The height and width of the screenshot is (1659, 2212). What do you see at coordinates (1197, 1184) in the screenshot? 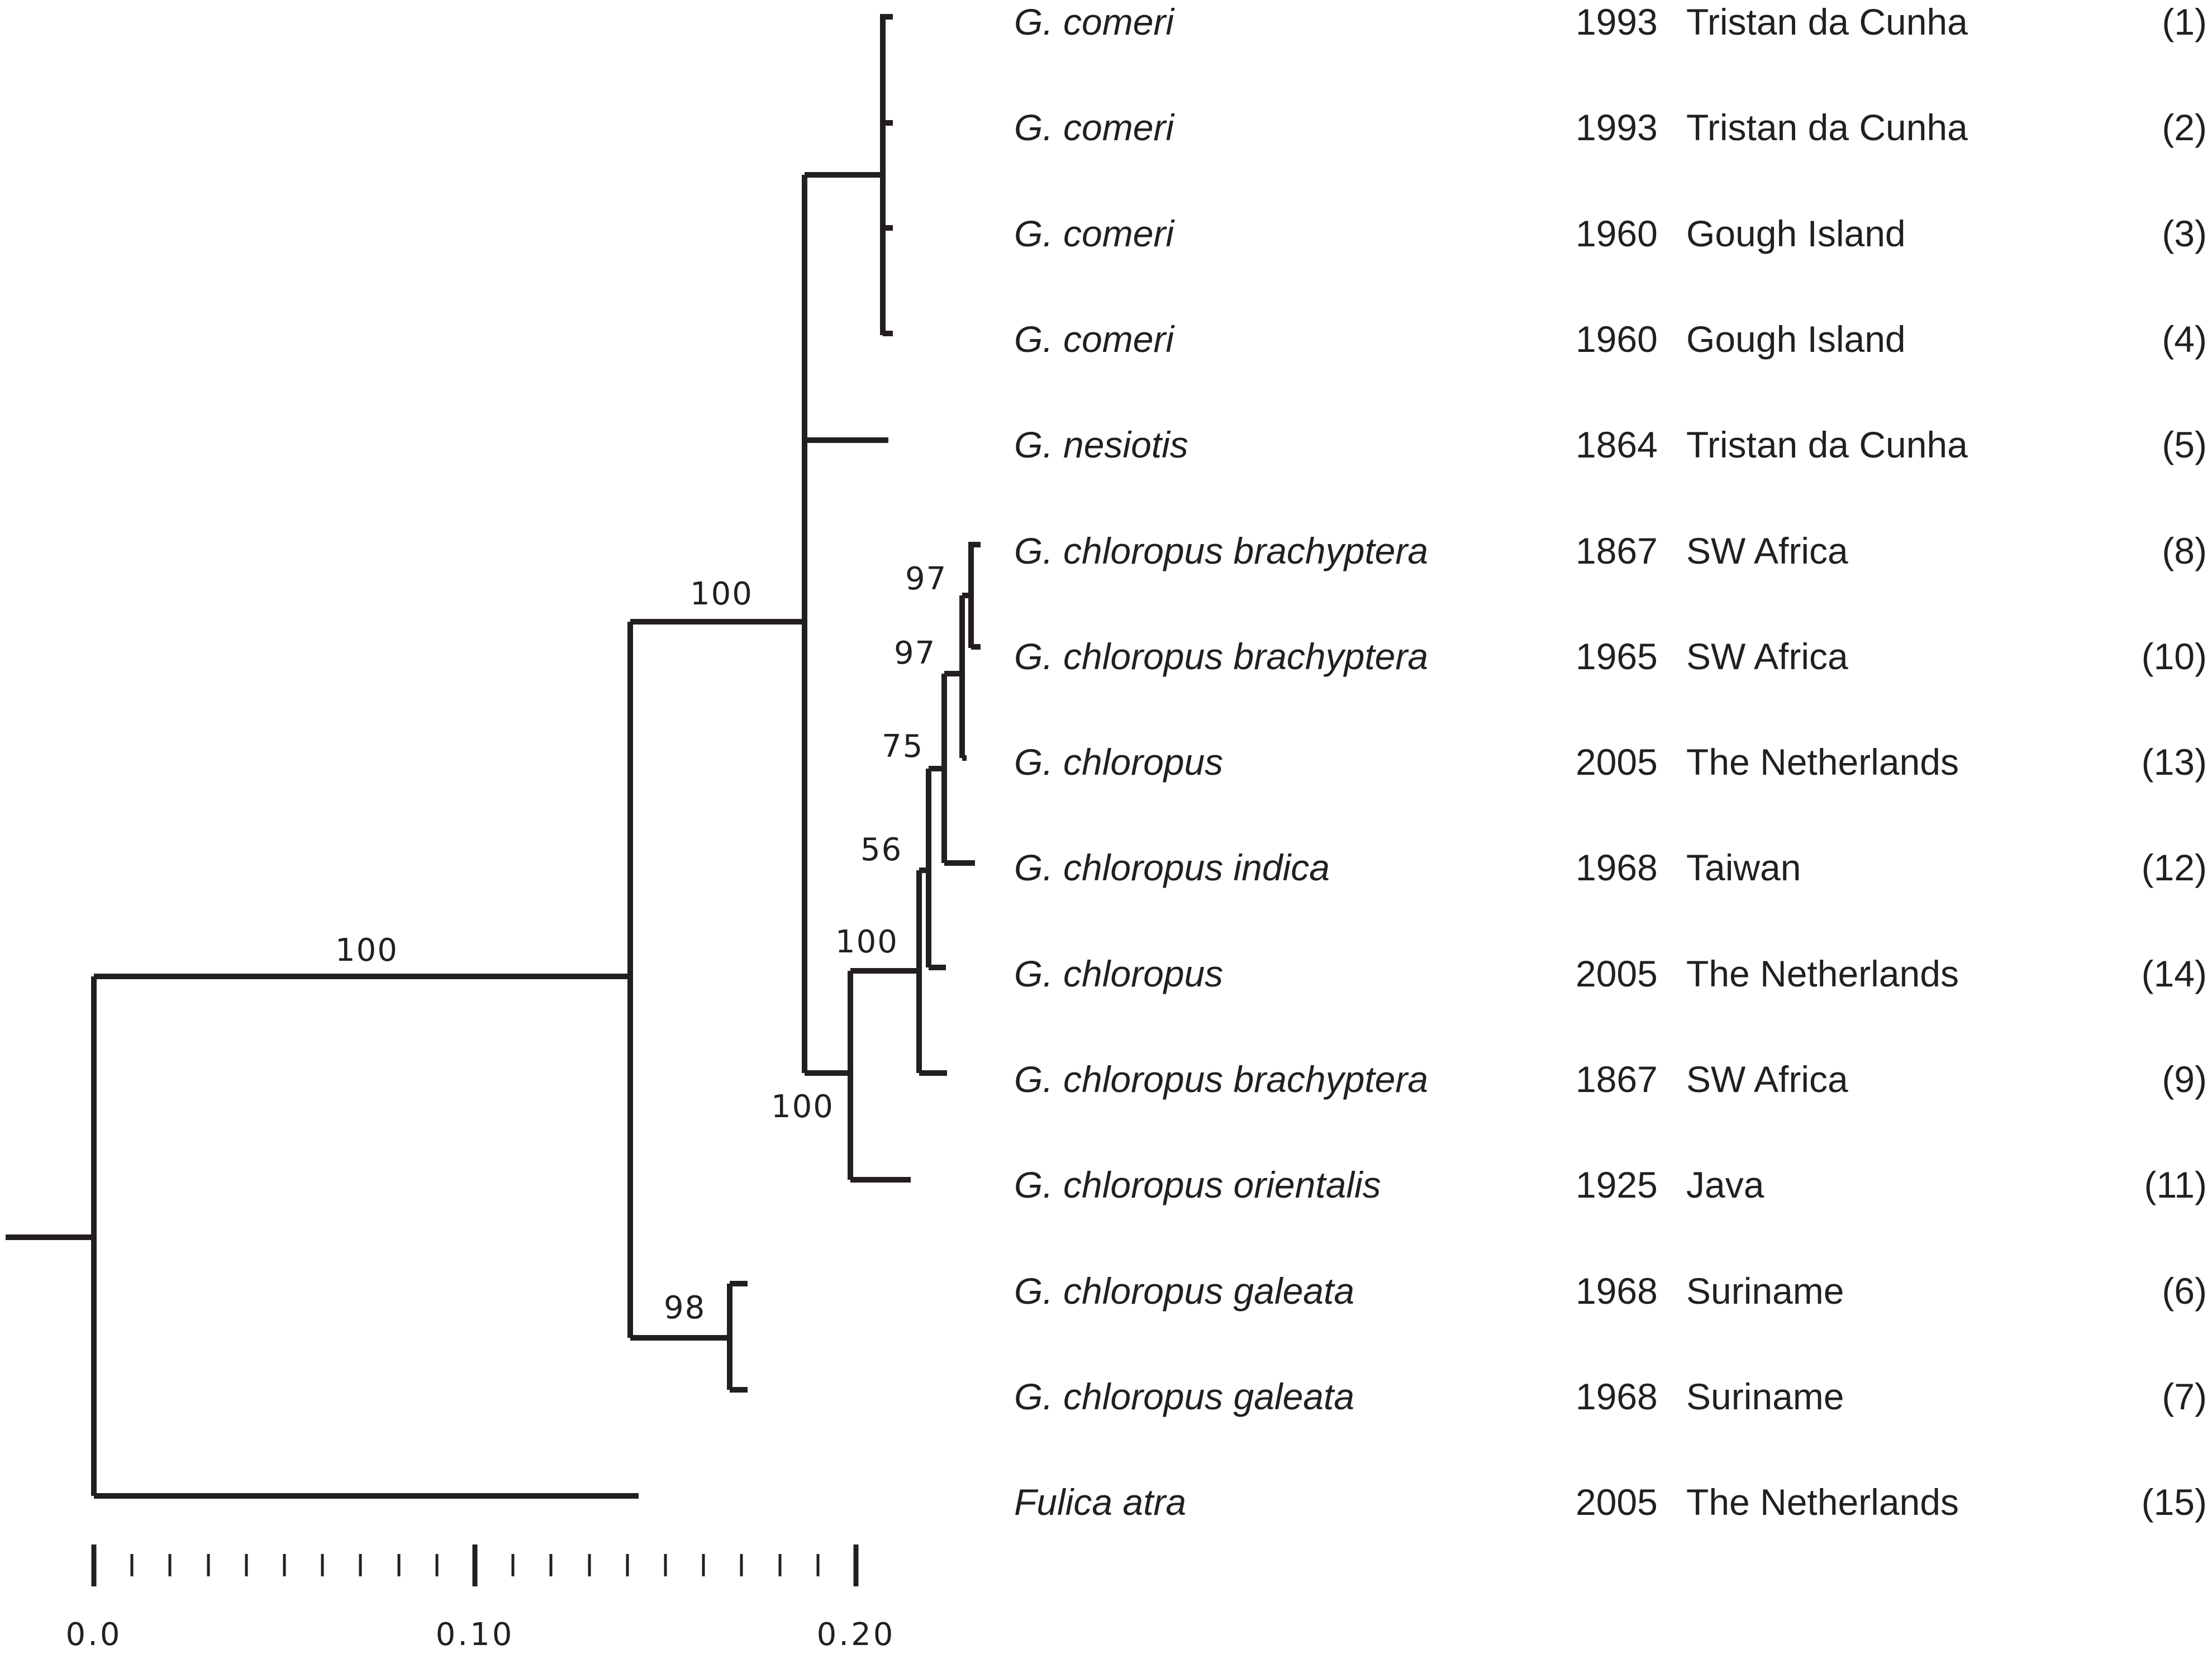
I see `taxon-name: G. chloropus orientalis` at bounding box center [1197, 1184].